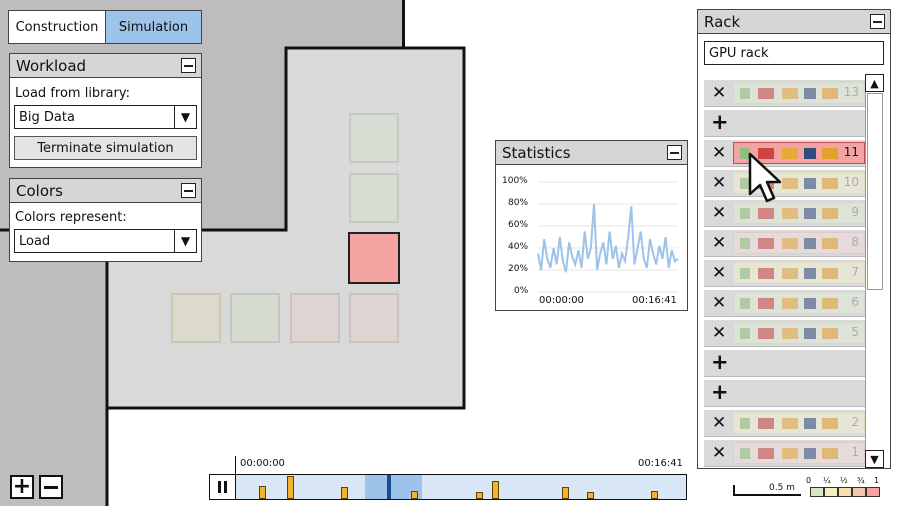  What do you see at coordinates (799, 243) in the screenshot?
I see `machine-item: 8` at bounding box center [799, 243].